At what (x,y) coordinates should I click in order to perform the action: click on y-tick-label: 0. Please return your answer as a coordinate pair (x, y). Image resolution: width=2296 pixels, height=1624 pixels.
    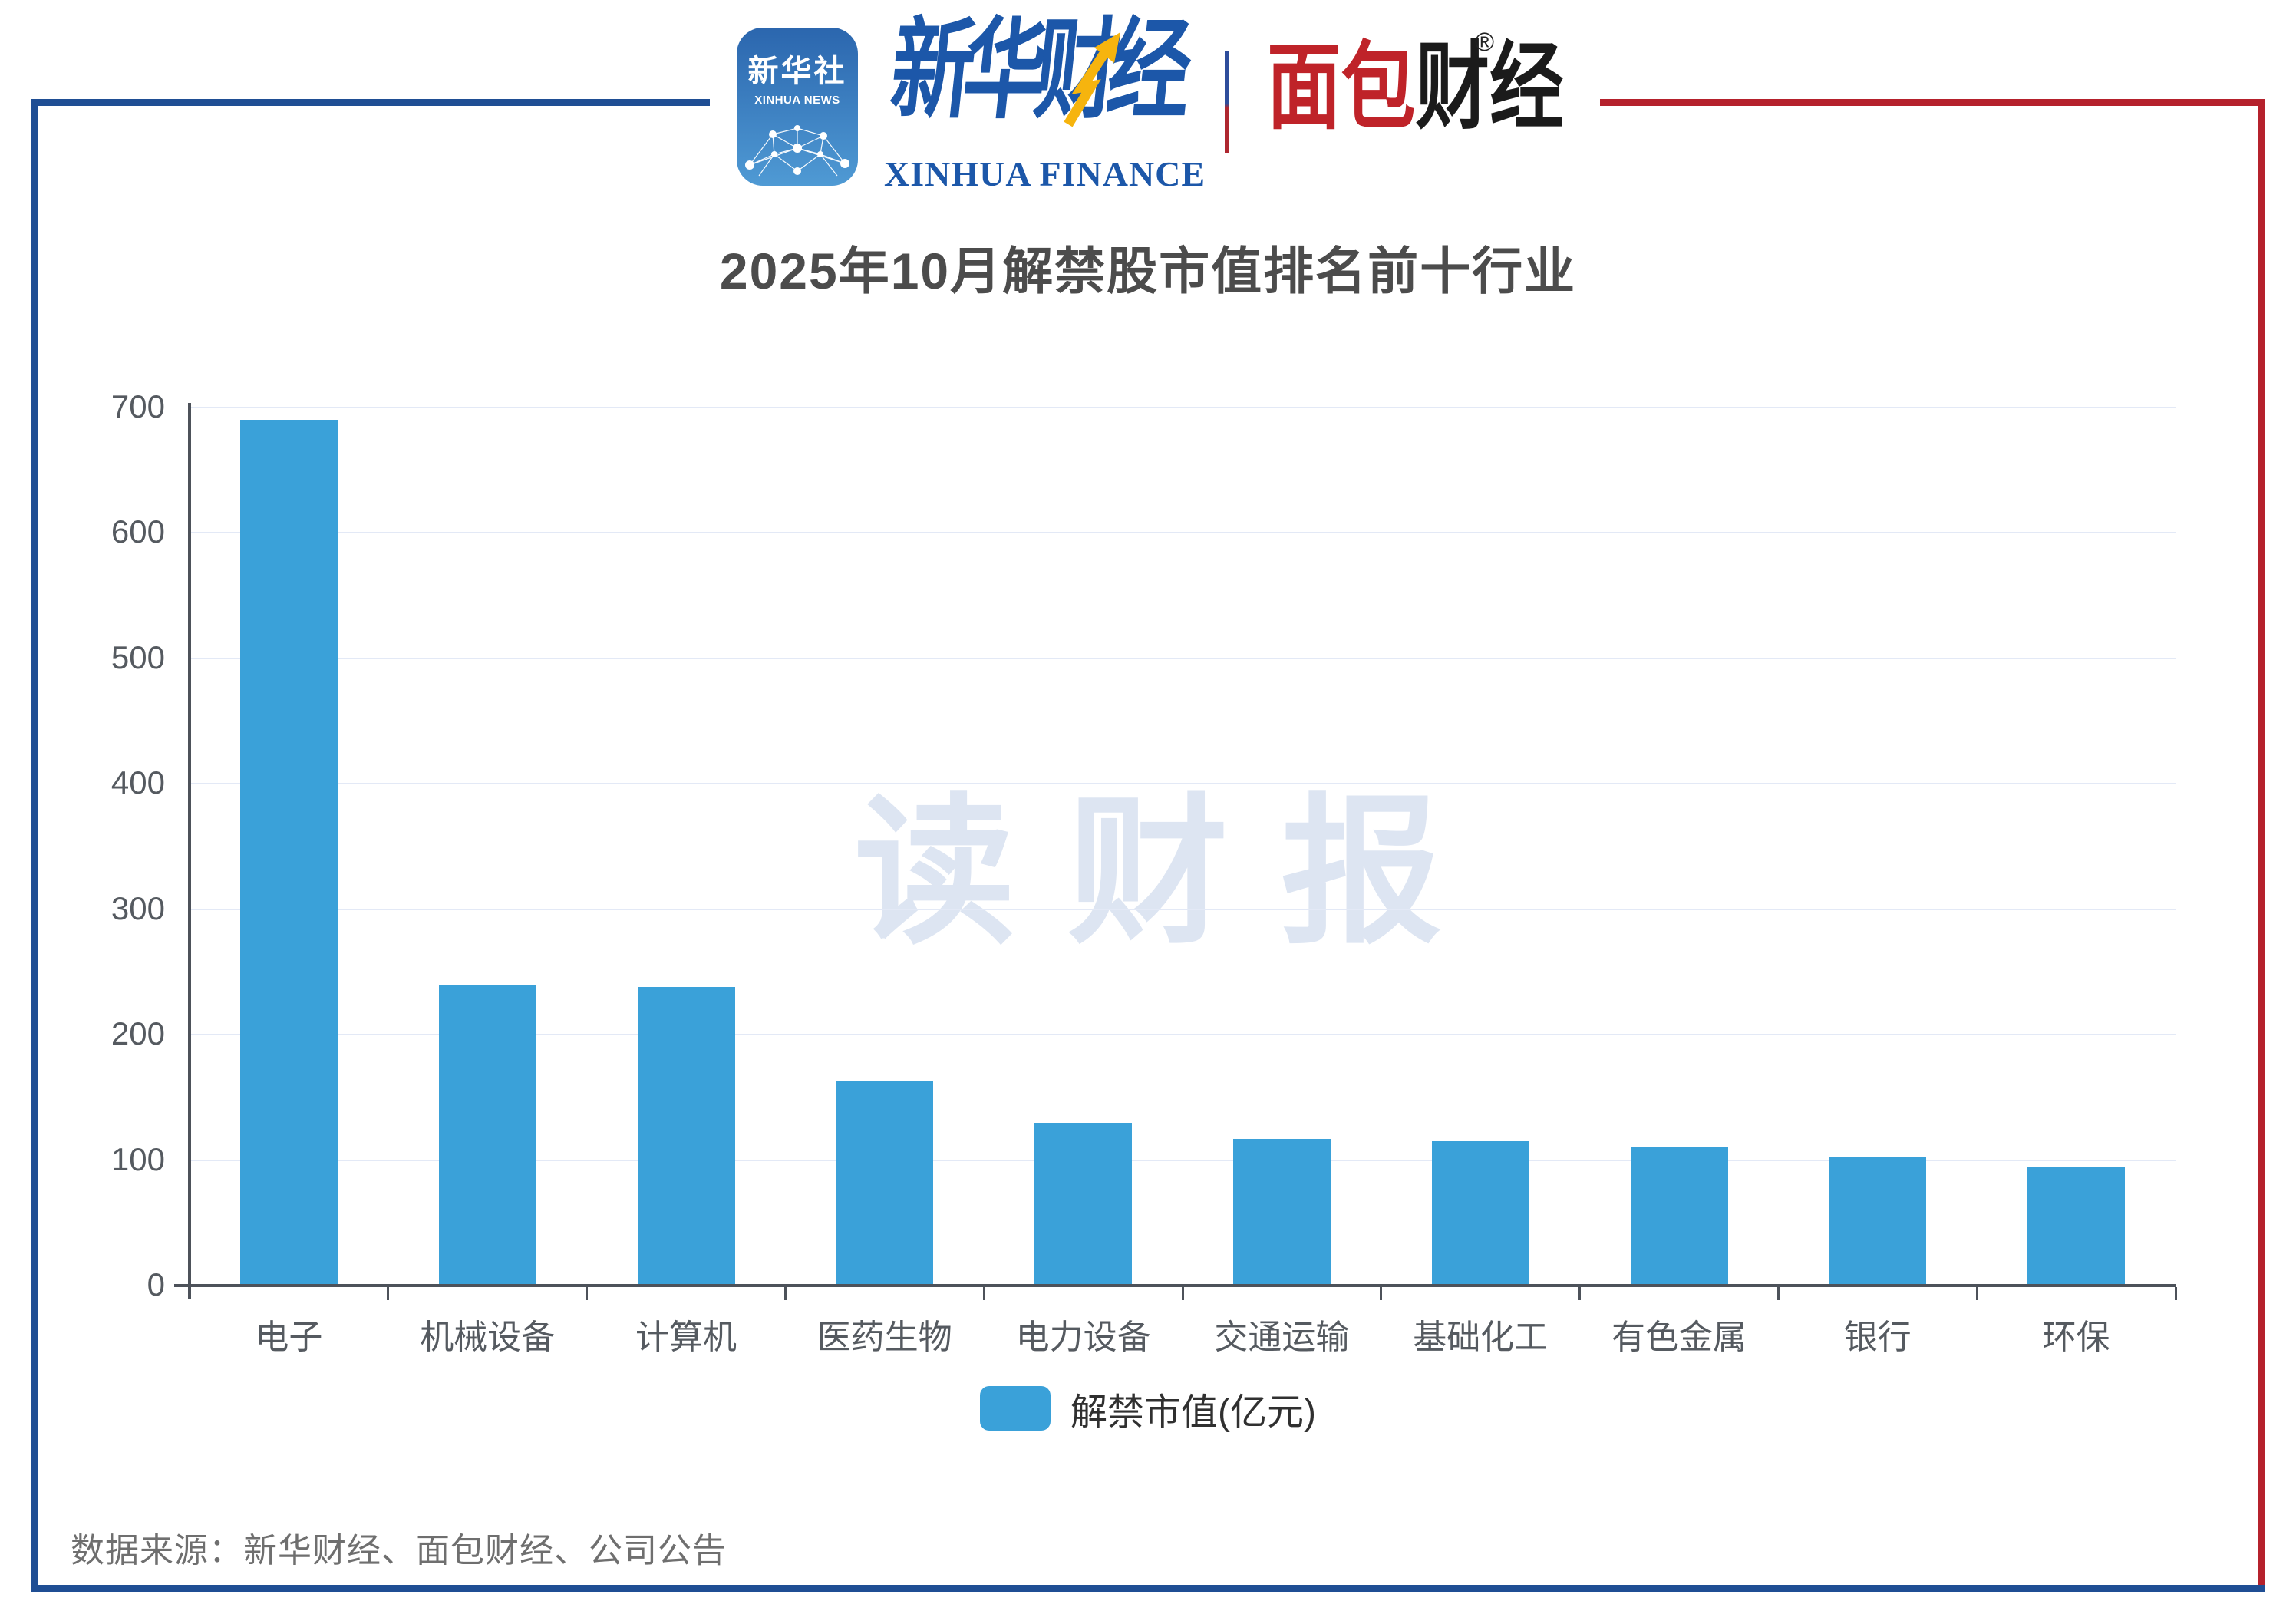
    Looking at the image, I should click on (156, 1284).